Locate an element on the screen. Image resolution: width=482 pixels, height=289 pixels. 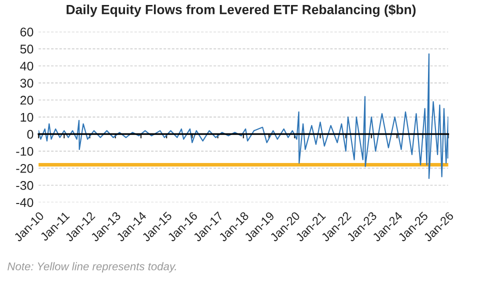
y-tick-label: -10 is located at coordinates (25, 151).